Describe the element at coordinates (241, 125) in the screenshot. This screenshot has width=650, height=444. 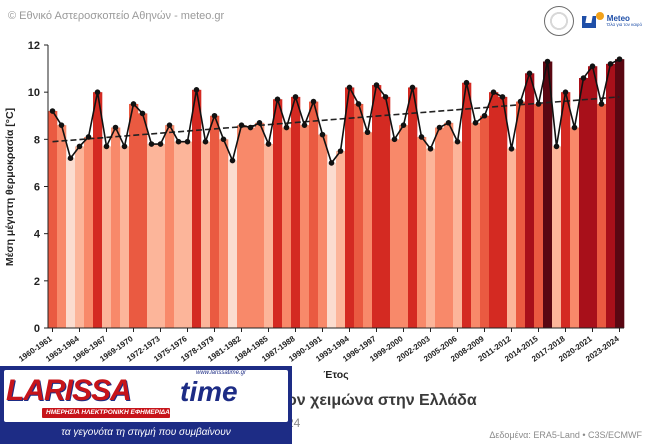
I see `point-1981-1982` at that location.